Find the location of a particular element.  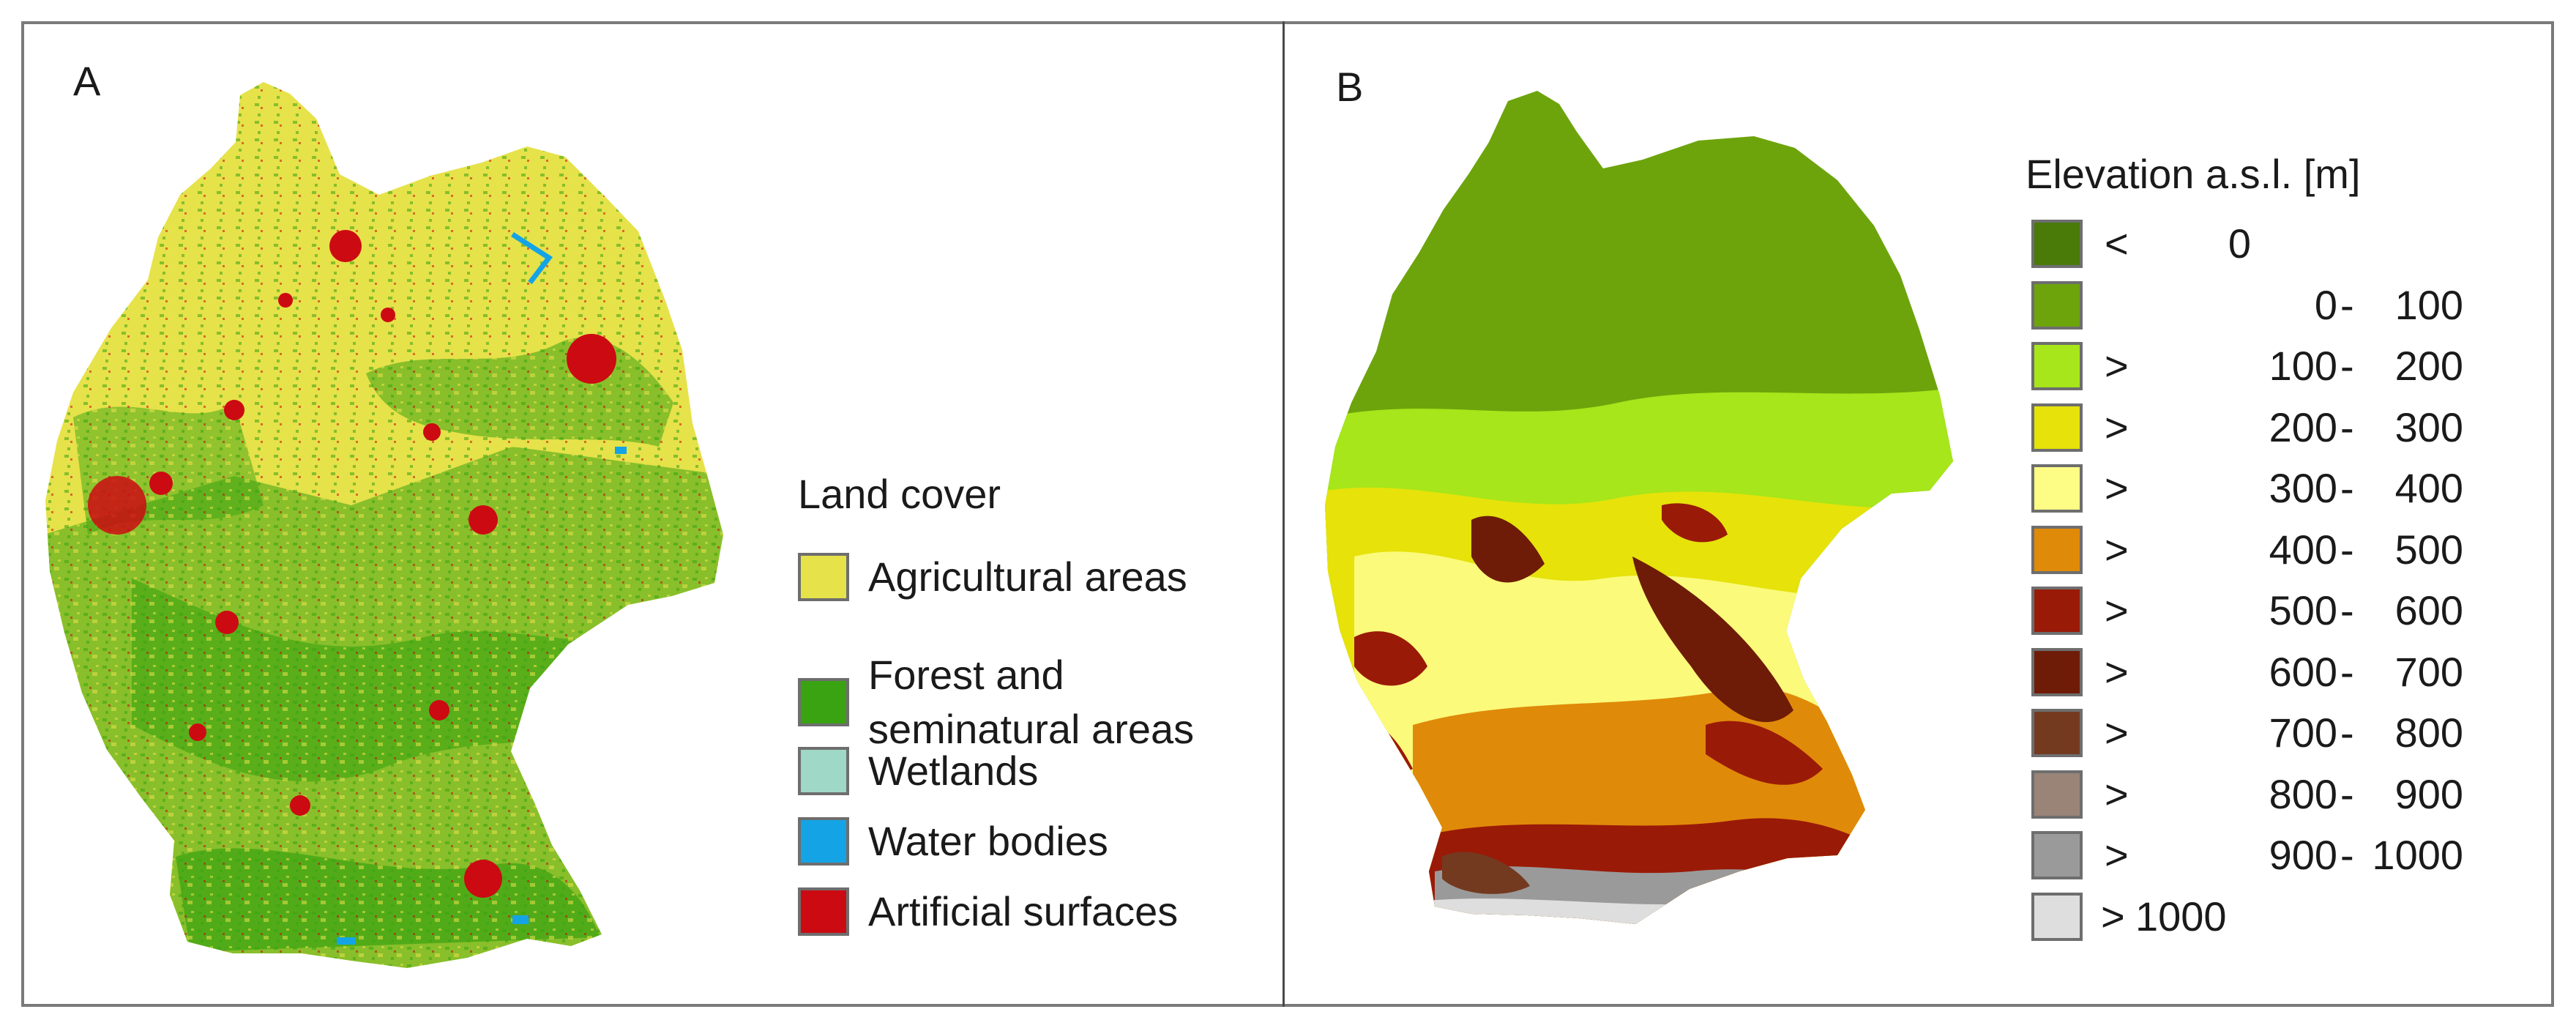

legend-item-wetlands: Wetlands is located at coordinates (918, 771).